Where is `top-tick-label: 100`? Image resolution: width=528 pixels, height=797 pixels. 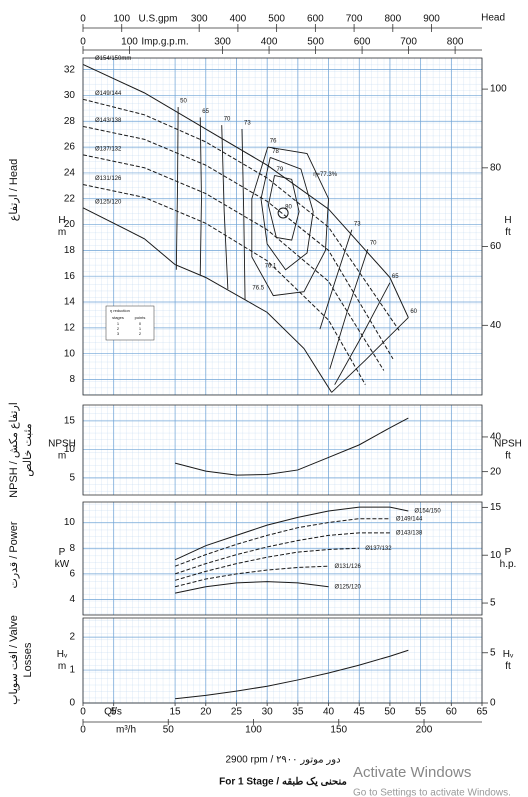
top-tick-label: 100 is located at coordinates (129, 42).